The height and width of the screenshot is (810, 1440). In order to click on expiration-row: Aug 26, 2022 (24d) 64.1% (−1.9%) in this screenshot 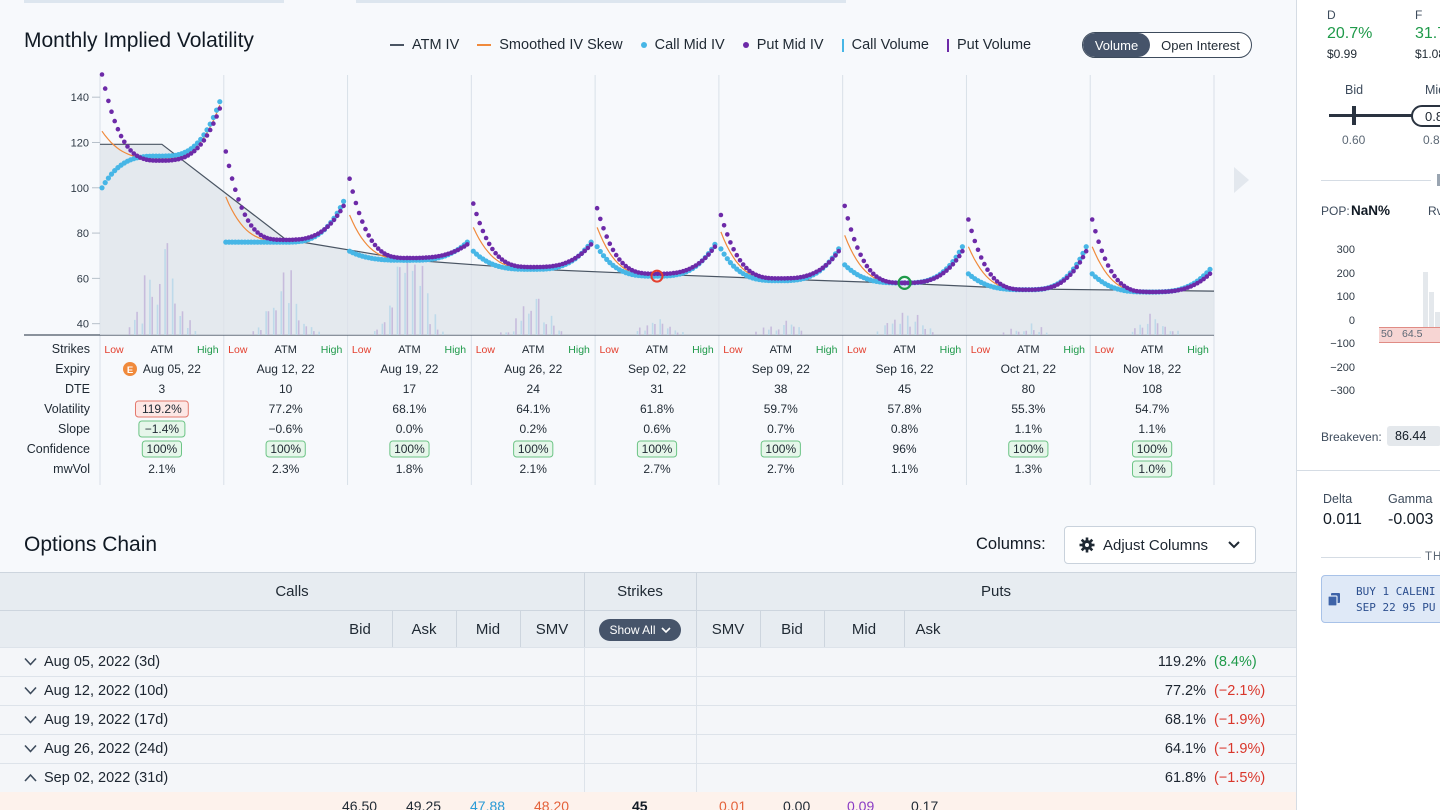, I will do `click(648, 748)`.